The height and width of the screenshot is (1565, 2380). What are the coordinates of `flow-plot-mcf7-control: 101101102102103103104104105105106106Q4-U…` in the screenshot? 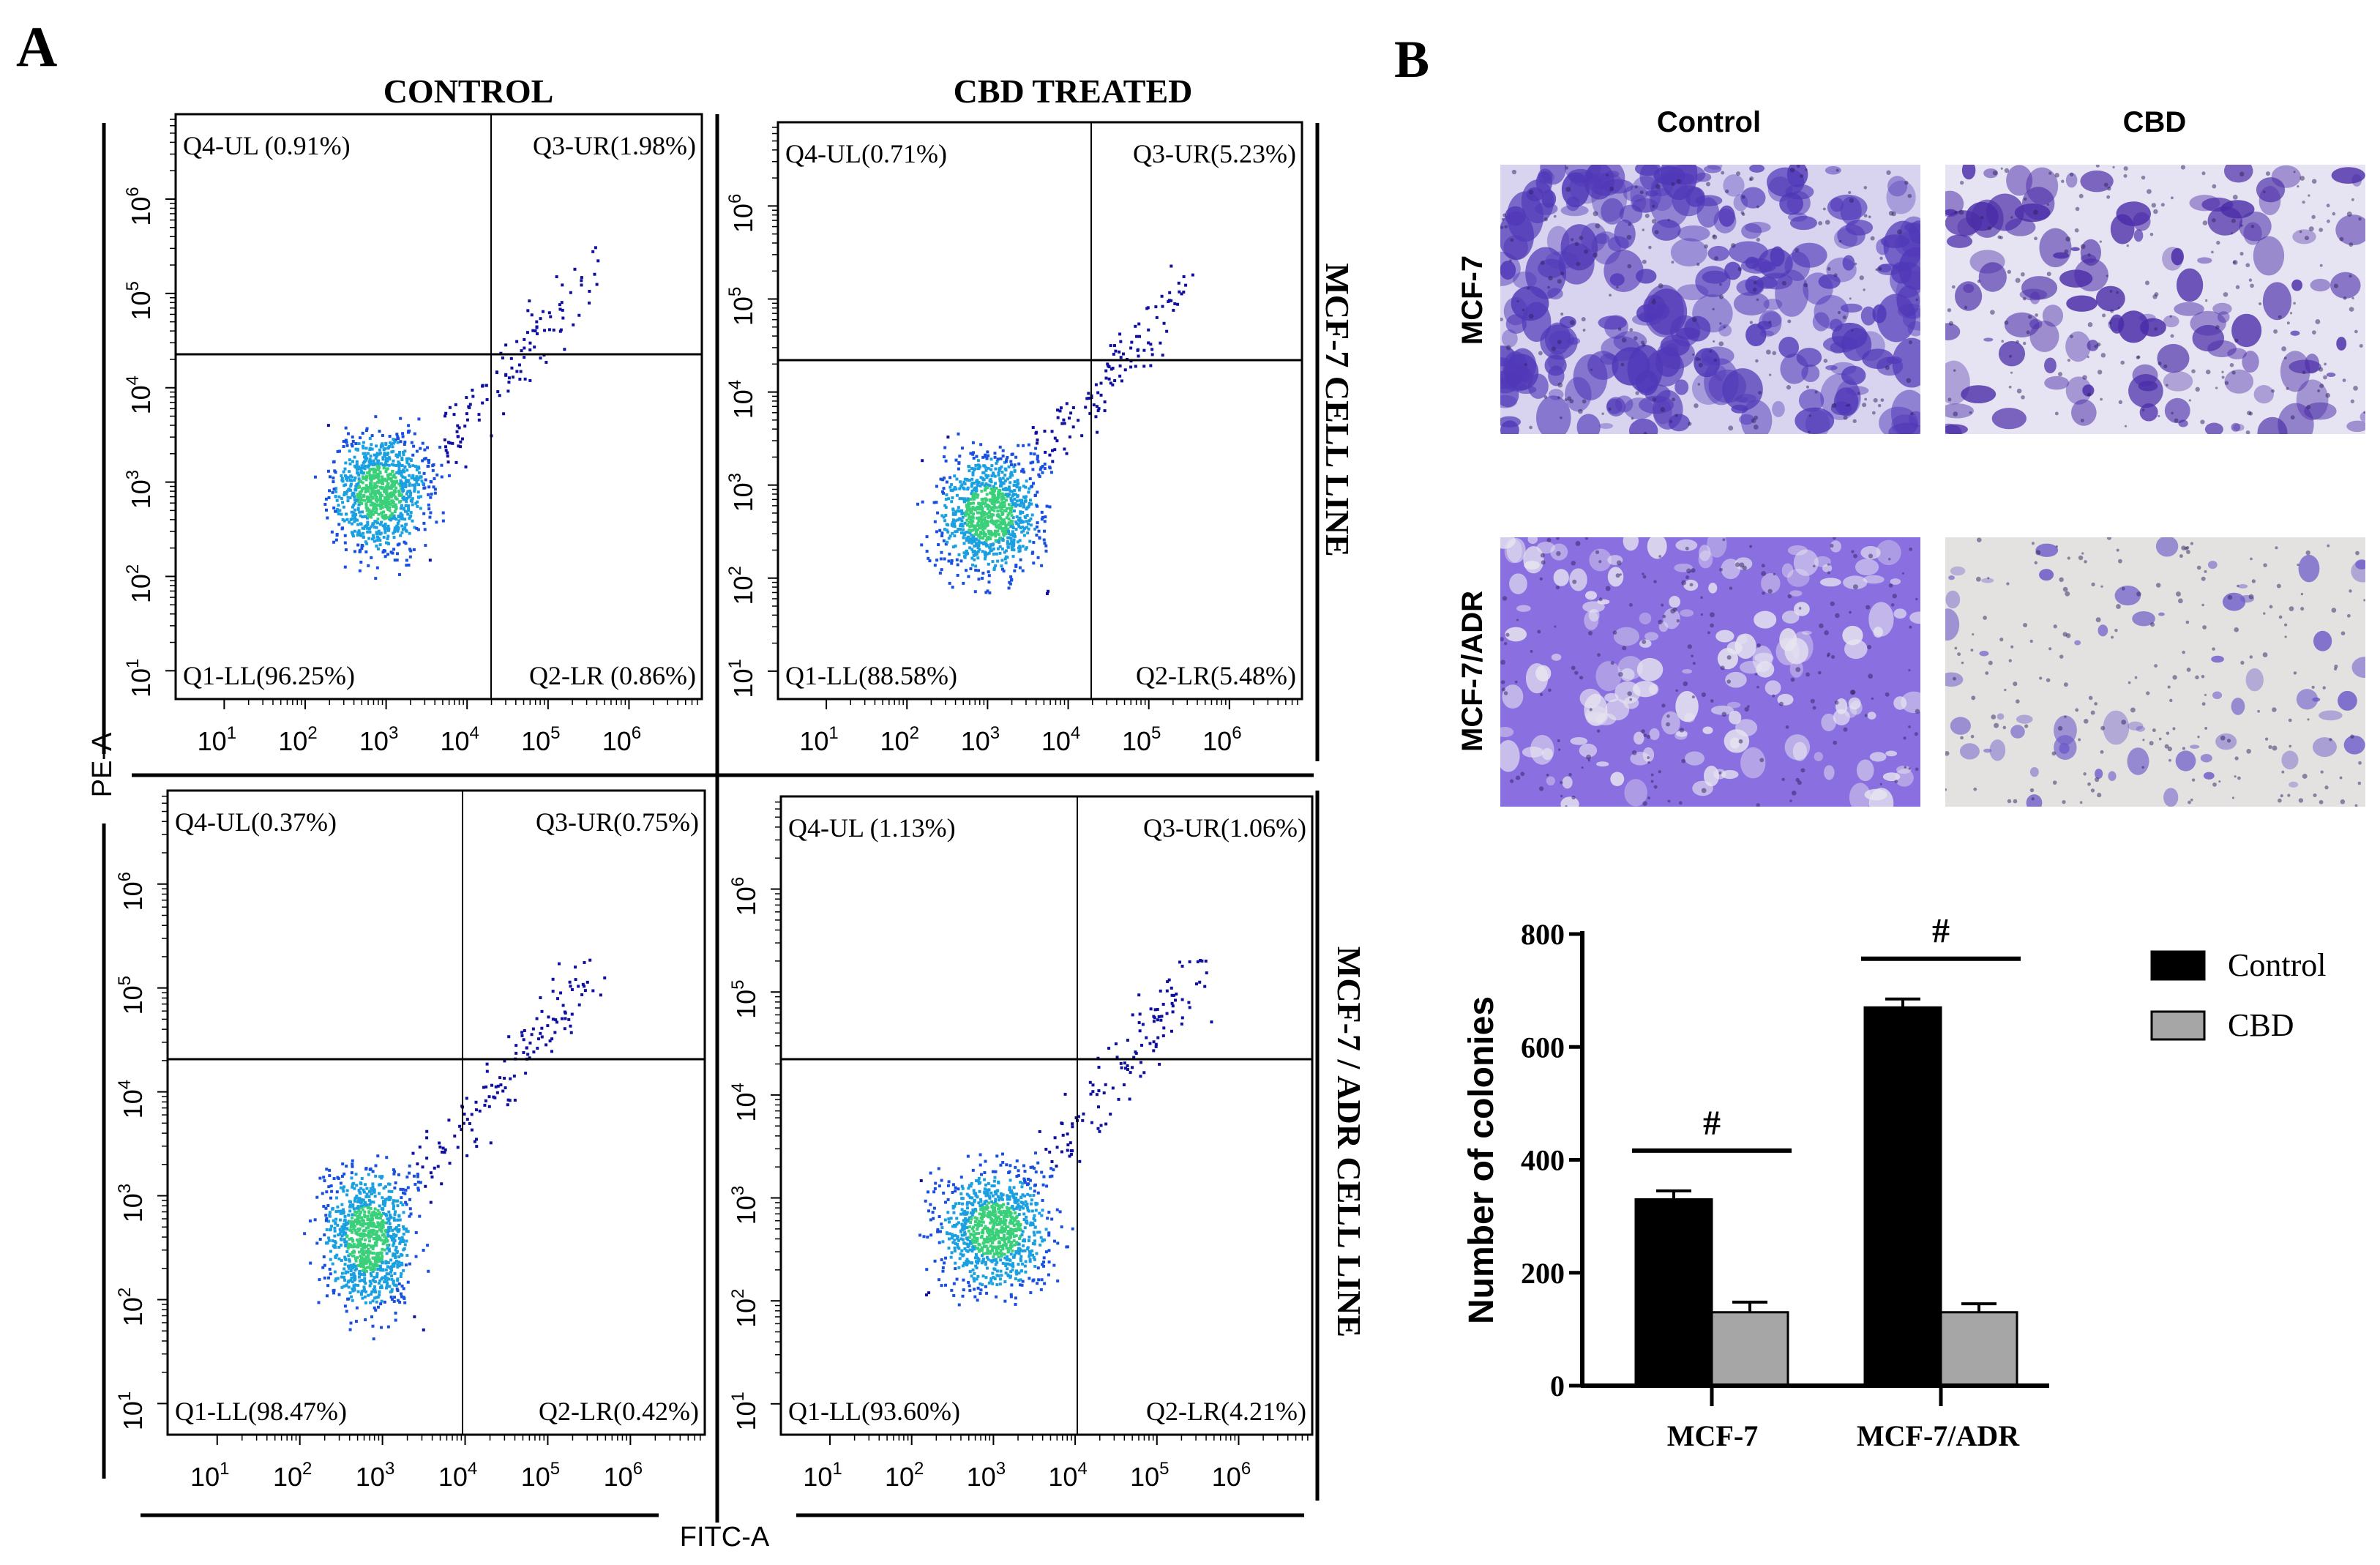 It's located at (413, 434).